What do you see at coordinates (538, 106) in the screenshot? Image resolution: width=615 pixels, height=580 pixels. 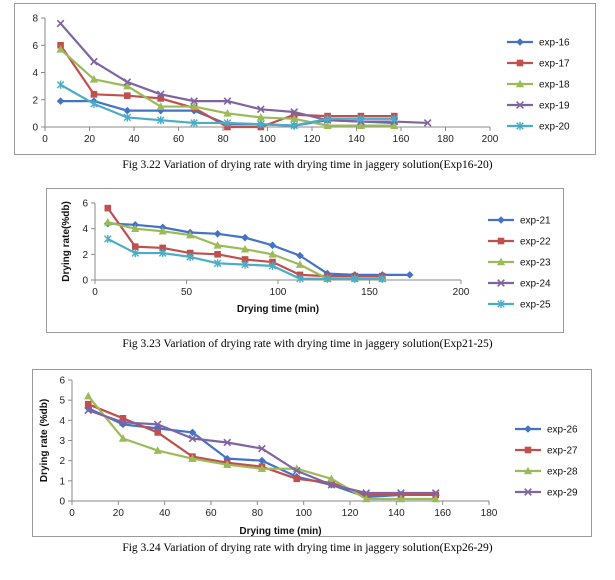 I see `legend-entry-exp-19: exp-19` at bounding box center [538, 106].